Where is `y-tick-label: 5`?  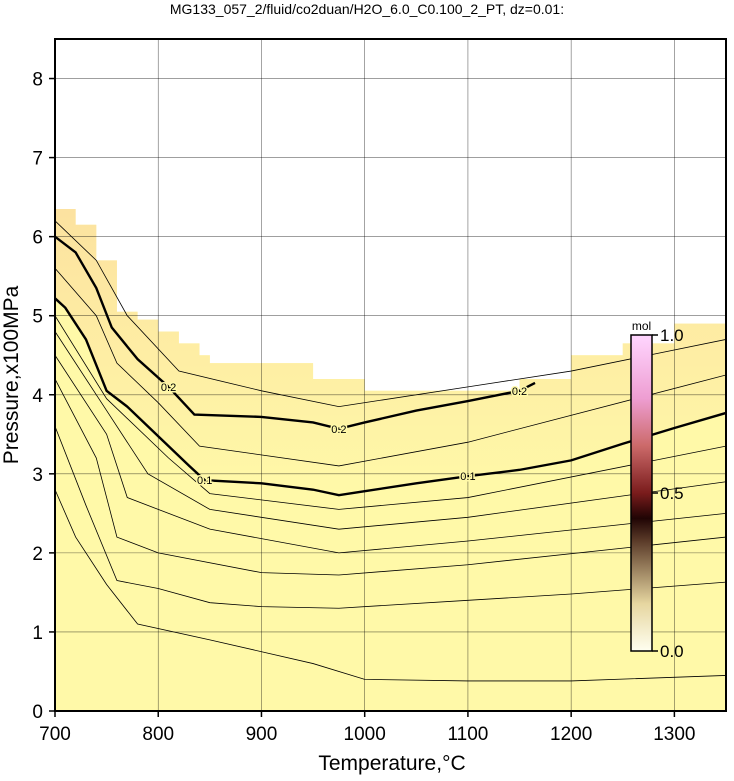
y-tick-label: 5 is located at coordinates (37, 317).